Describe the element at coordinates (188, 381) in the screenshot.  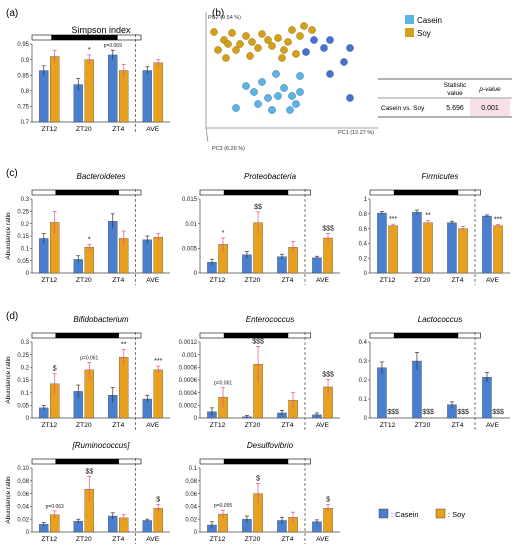
I see `y-tick-label: 0.0006` at that location.